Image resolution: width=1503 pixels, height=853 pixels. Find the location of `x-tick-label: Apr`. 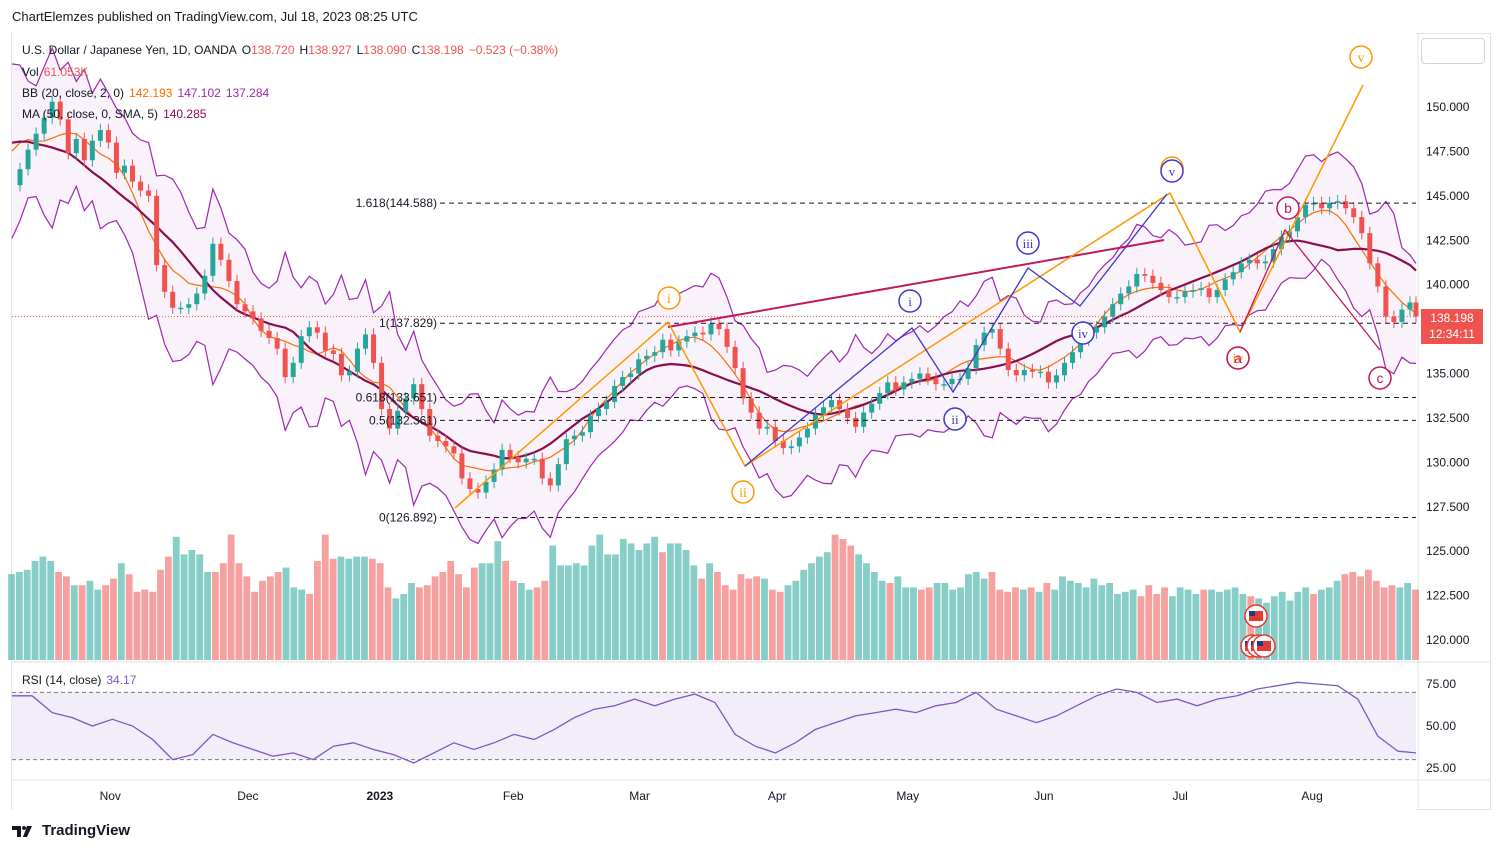

x-tick-label: Apr is located at coordinates (777, 796).